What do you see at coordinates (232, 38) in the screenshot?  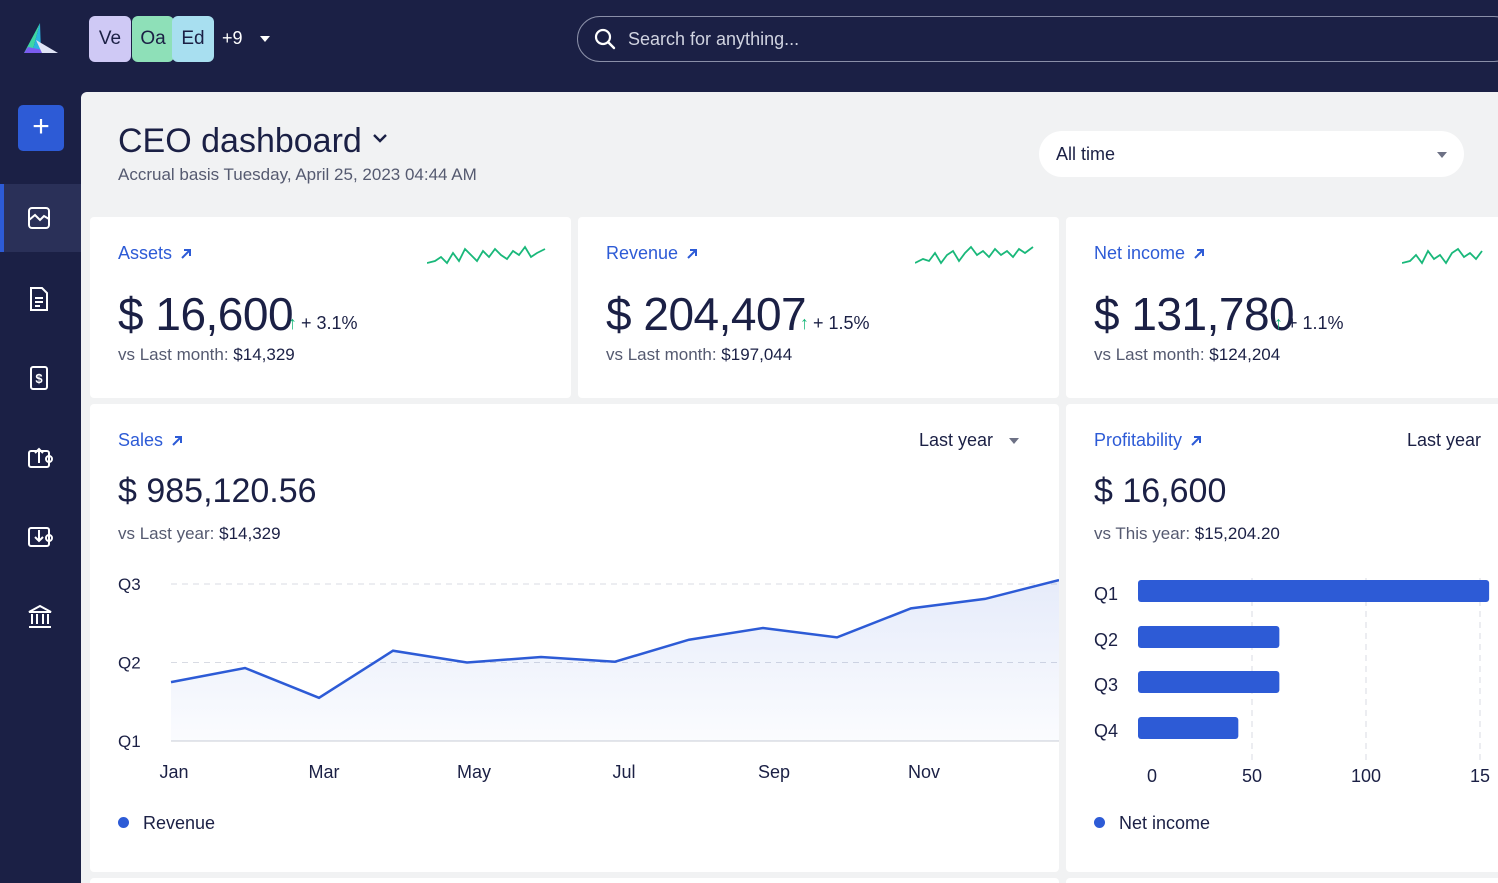 I see `more-users-count: +9` at bounding box center [232, 38].